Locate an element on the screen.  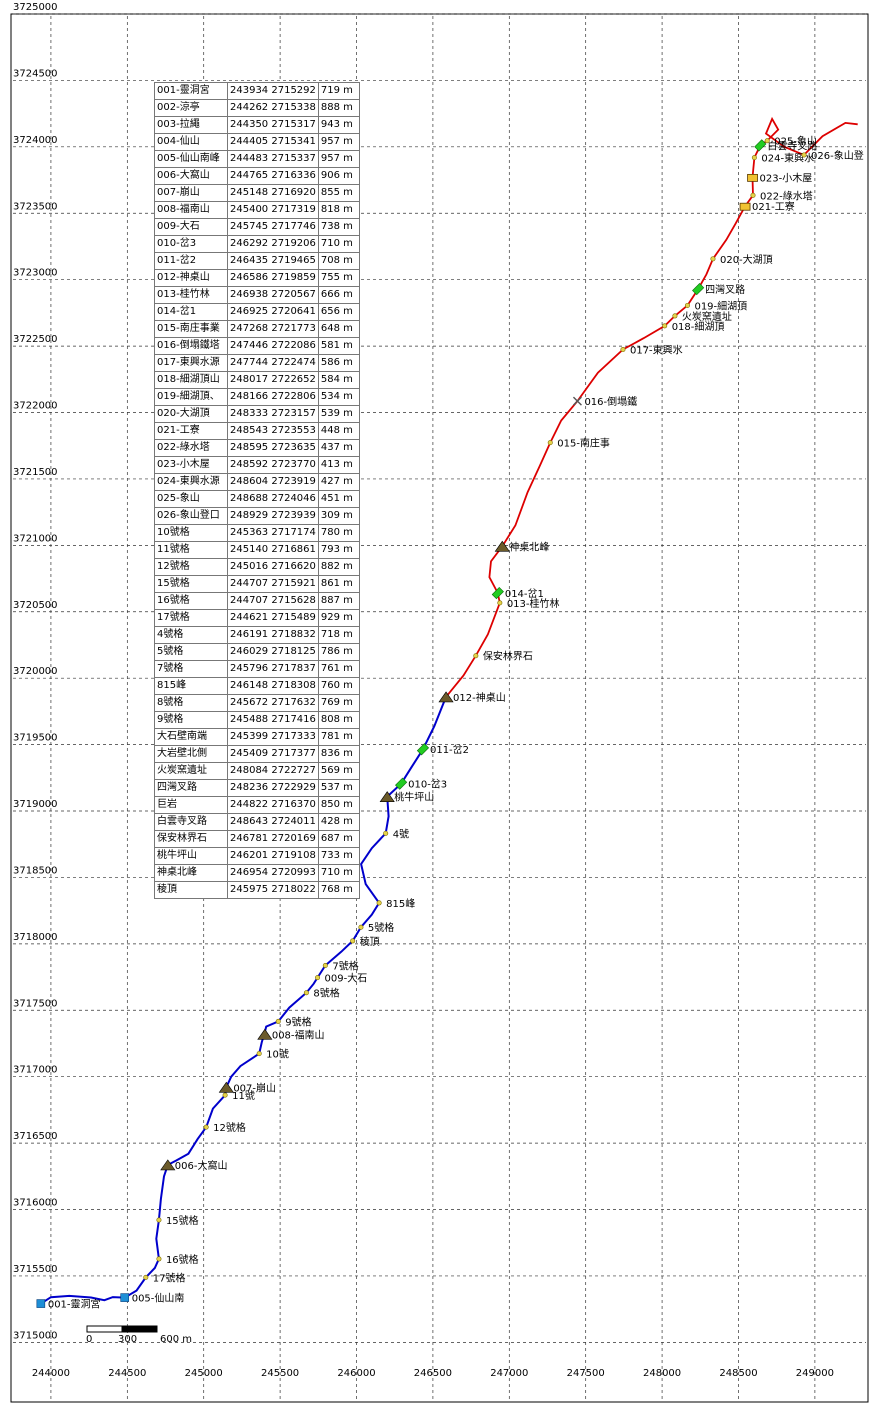
waypoint-name-cell: 006-大窩山 is located at coordinates (191, 176).